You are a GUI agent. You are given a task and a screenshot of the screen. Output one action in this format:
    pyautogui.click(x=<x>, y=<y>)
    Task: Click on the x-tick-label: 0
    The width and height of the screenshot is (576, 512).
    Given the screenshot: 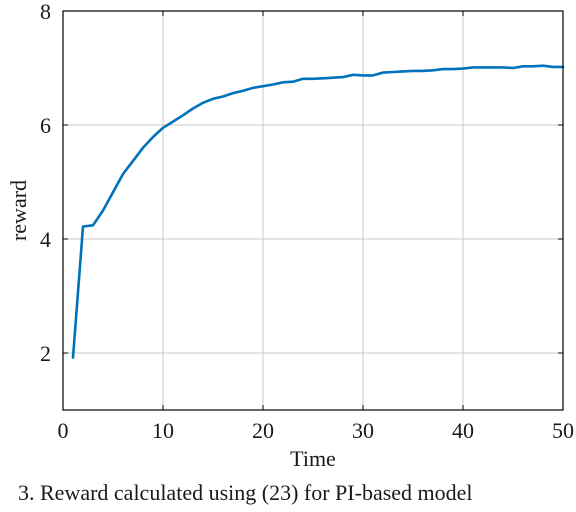 What is the action you would take?
    pyautogui.click(x=63, y=430)
    